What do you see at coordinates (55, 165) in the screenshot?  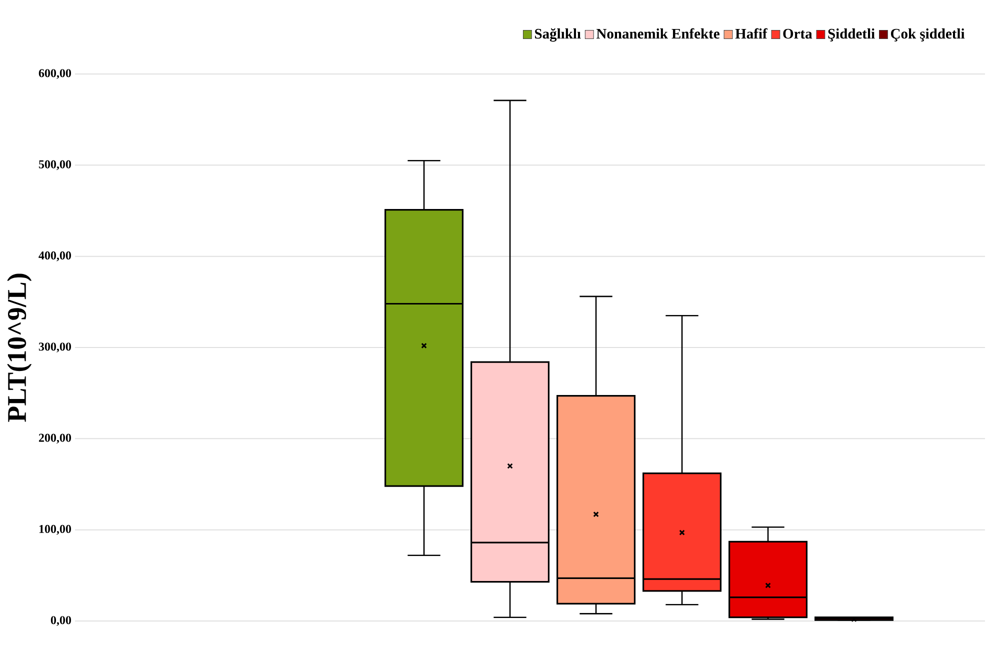 I see `y-tick-label: 500,00` at bounding box center [55, 165].